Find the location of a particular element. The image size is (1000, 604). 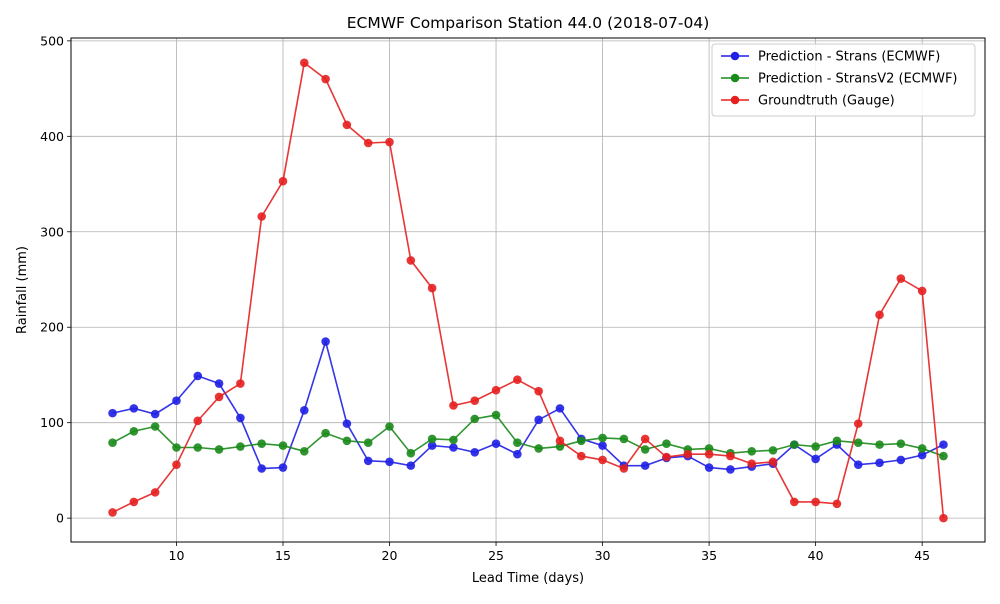

y-tick-label: 400 is located at coordinates (52, 136).